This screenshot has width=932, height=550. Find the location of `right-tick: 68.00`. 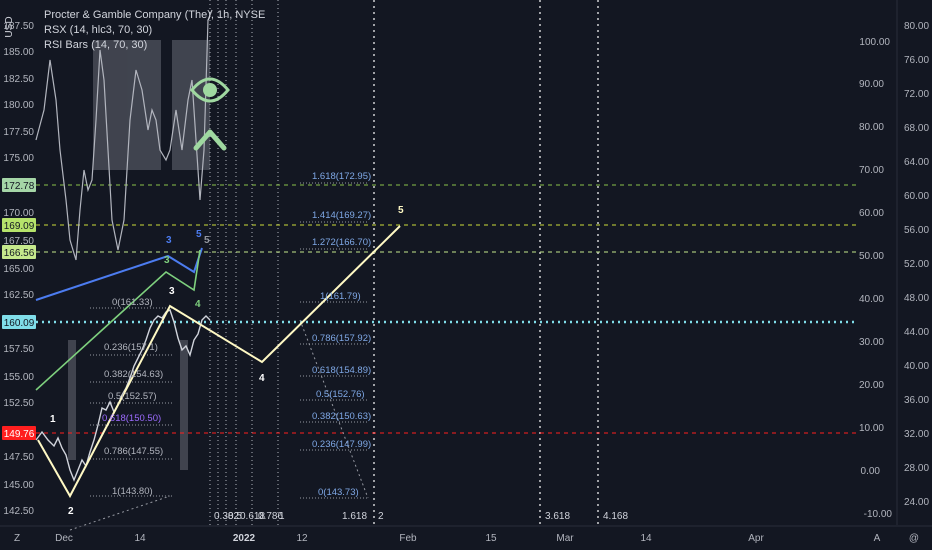

right-tick: 68.00 is located at coordinates (916, 128).